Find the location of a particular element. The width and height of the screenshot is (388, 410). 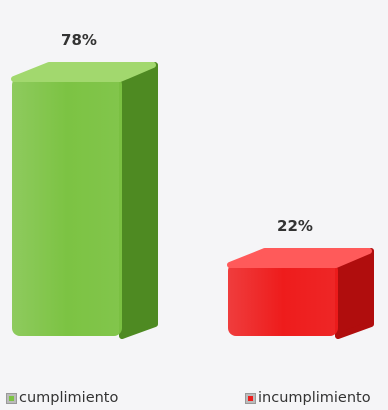

legend-item-cumplimiento: cumplimiento is located at coordinates (62, 398).